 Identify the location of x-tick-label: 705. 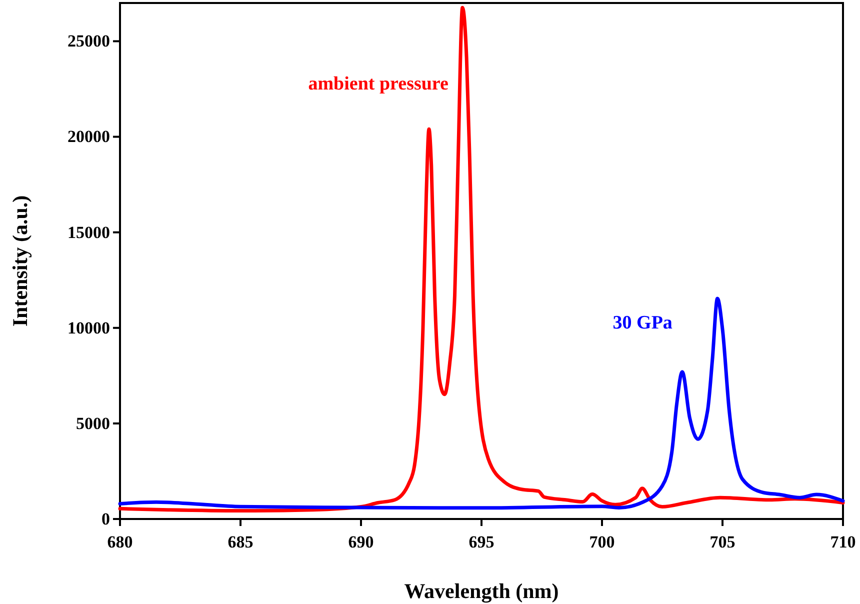
(723, 542).